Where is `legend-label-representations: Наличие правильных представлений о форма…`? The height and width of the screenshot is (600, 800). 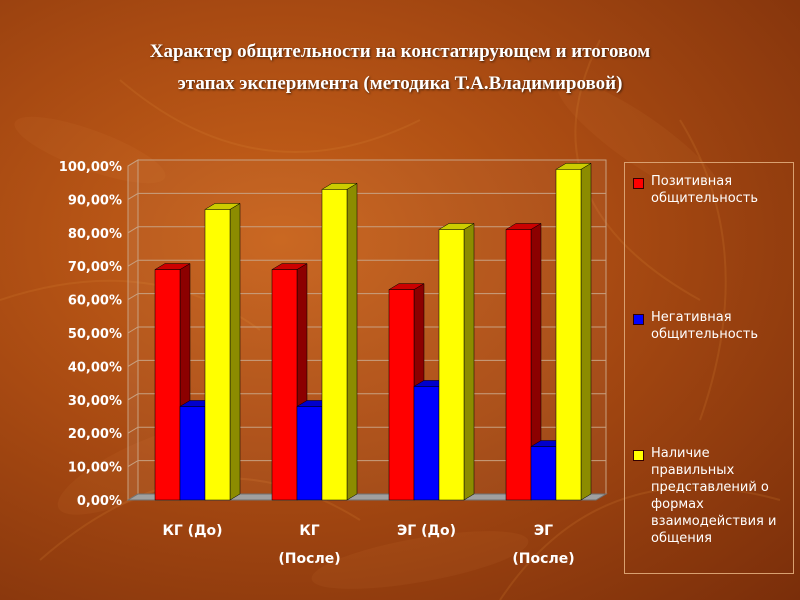 legend-label-representations: Наличие правильных представлений о форма… is located at coordinates (714, 496).